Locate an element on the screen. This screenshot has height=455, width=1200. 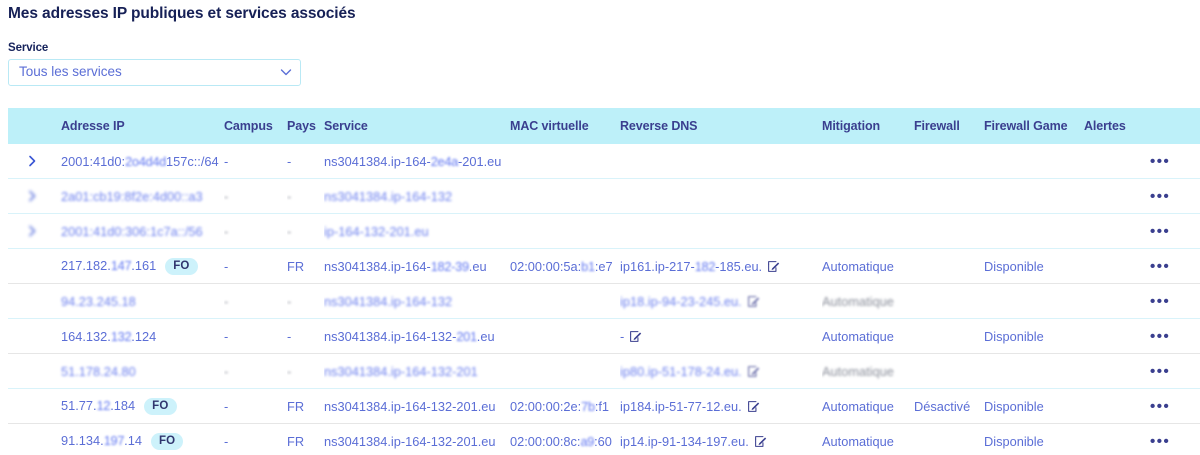
column-header-ip: Adresse IP is located at coordinates (138, 126).